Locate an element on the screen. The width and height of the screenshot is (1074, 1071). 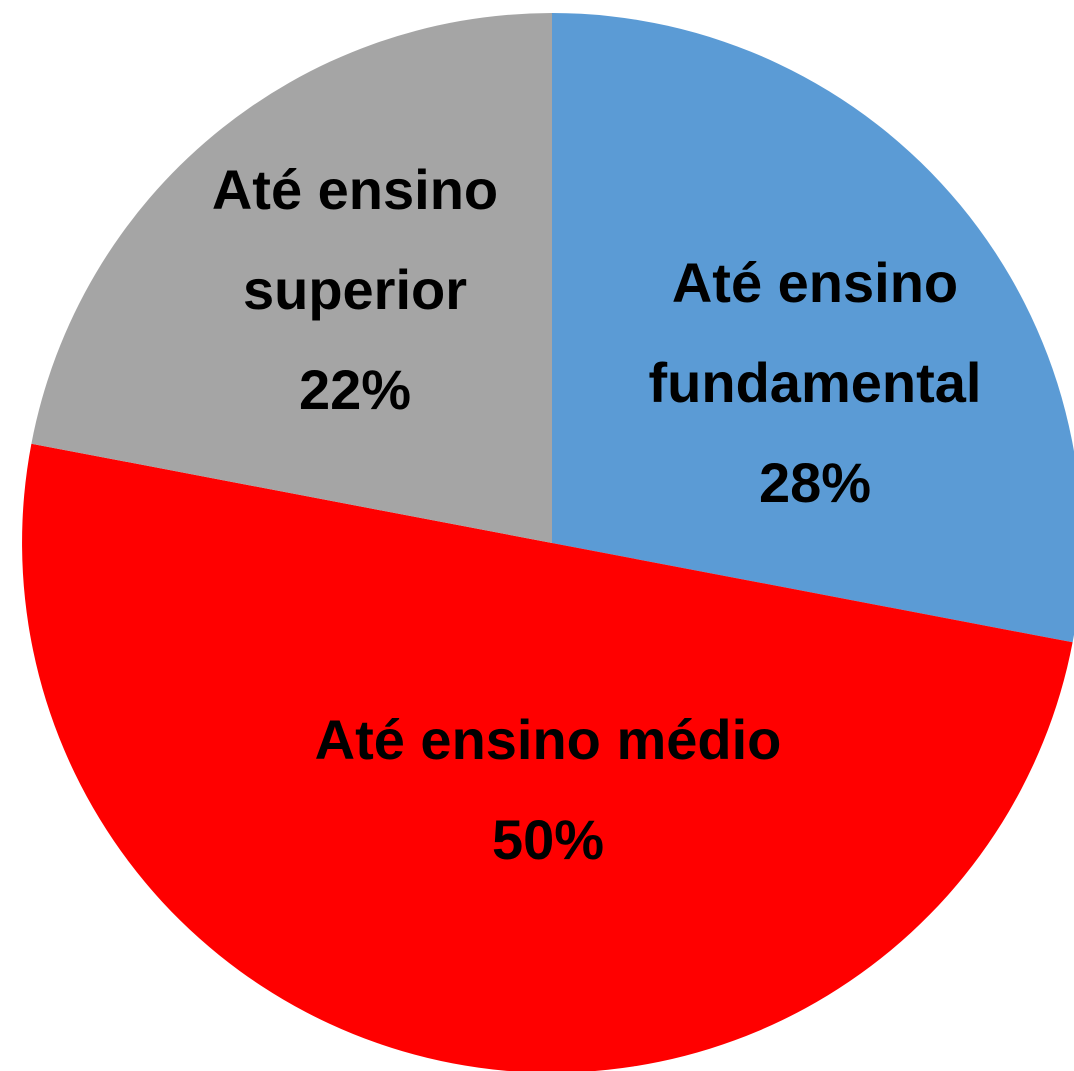
value-label: 50% is located at coordinates (548, 839).